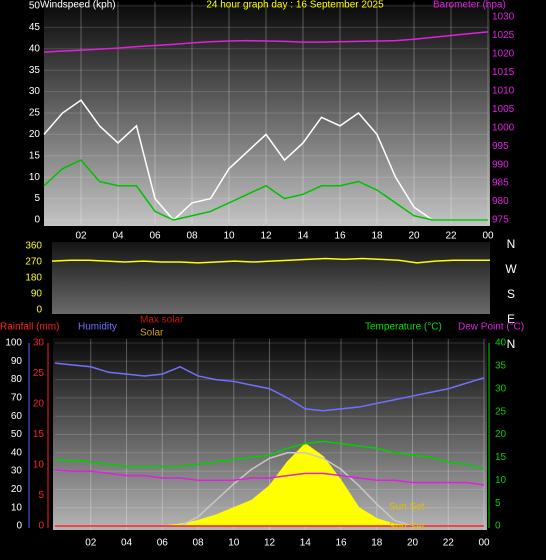 Image resolution: width=546 pixels, height=560 pixels. What do you see at coordinates (503, 54) in the screenshot?
I see `y-tick-label: 1020` at bounding box center [503, 54].